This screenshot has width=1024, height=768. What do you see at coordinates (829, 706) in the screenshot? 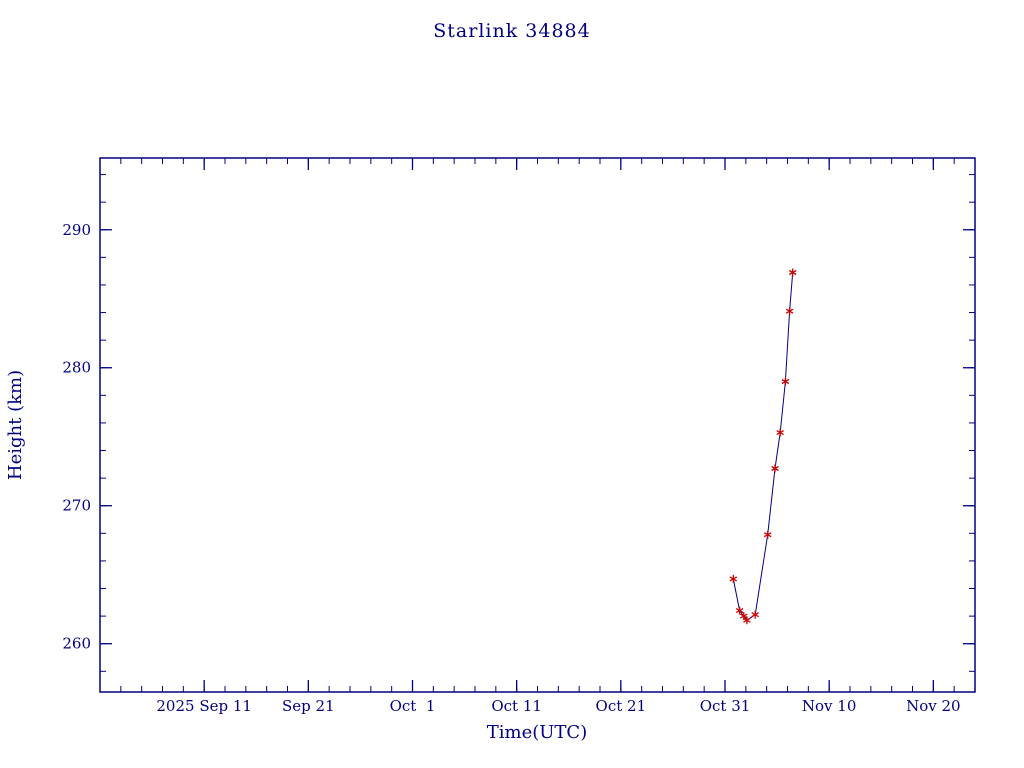
I see `x-tick-label: Nov 10` at bounding box center [829, 706].